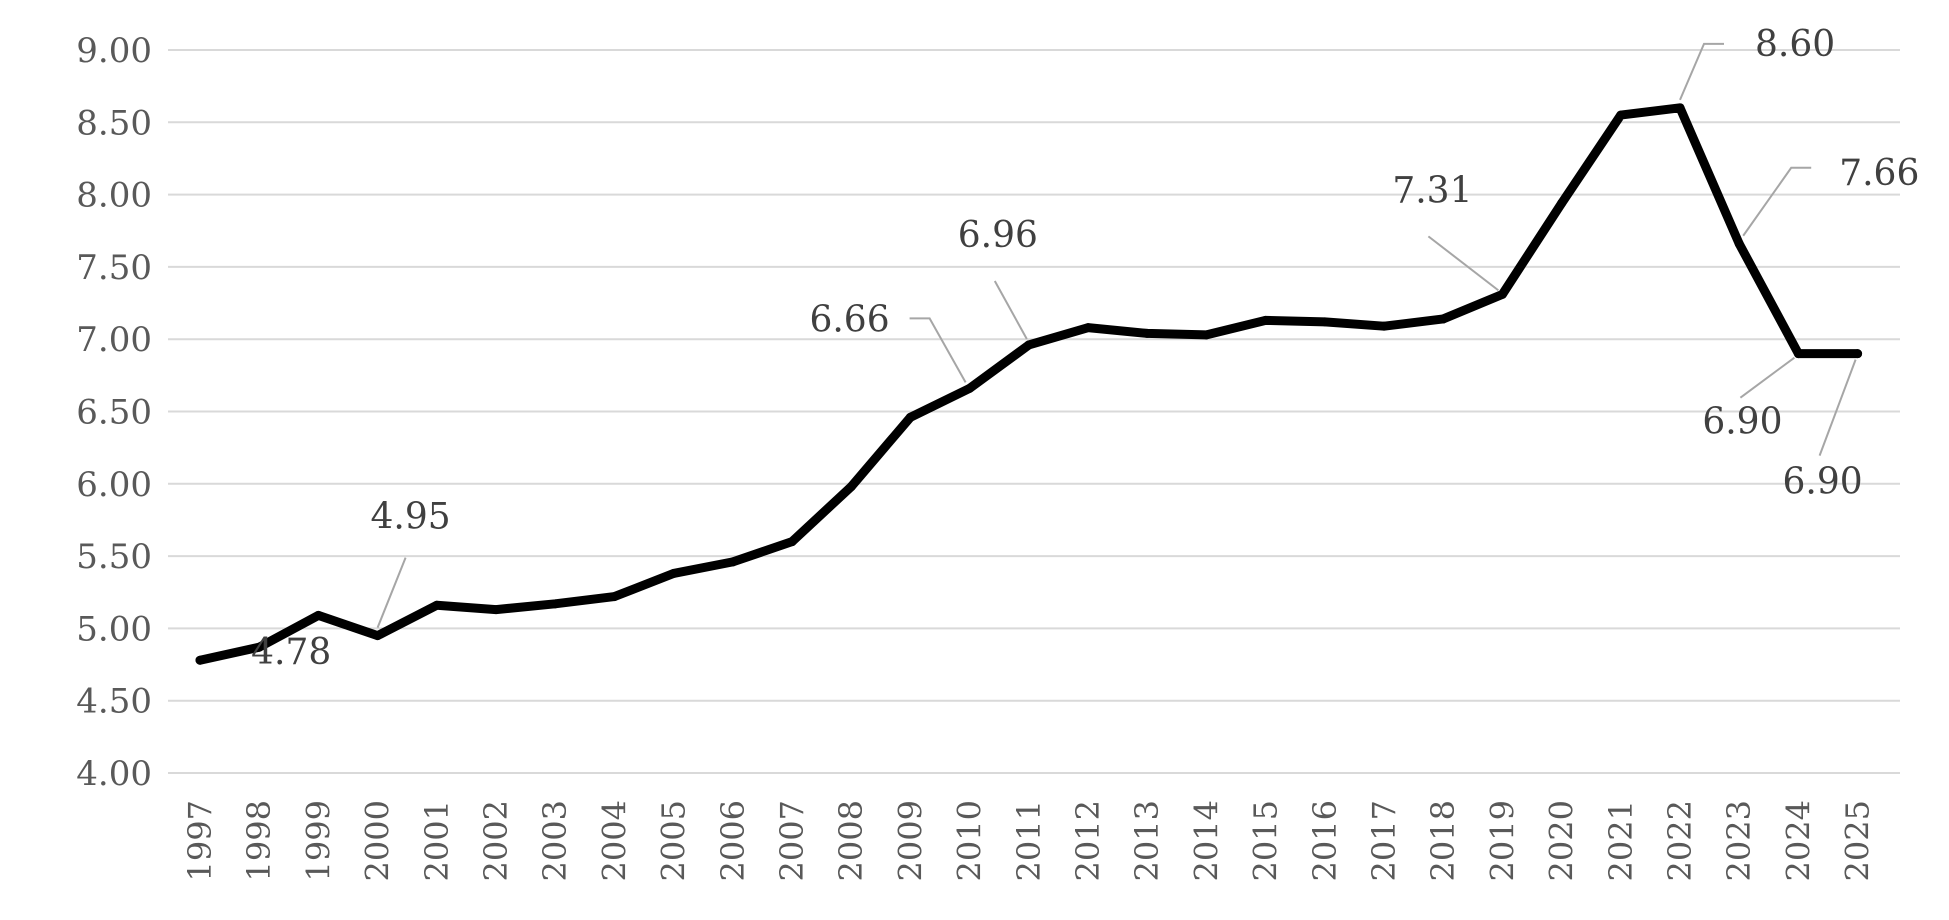 The height and width of the screenshot is (920, 1949). Describe the element at coordinates (1147, 840) in the screenshot. I see `x-tick-label: 2013` at that location.